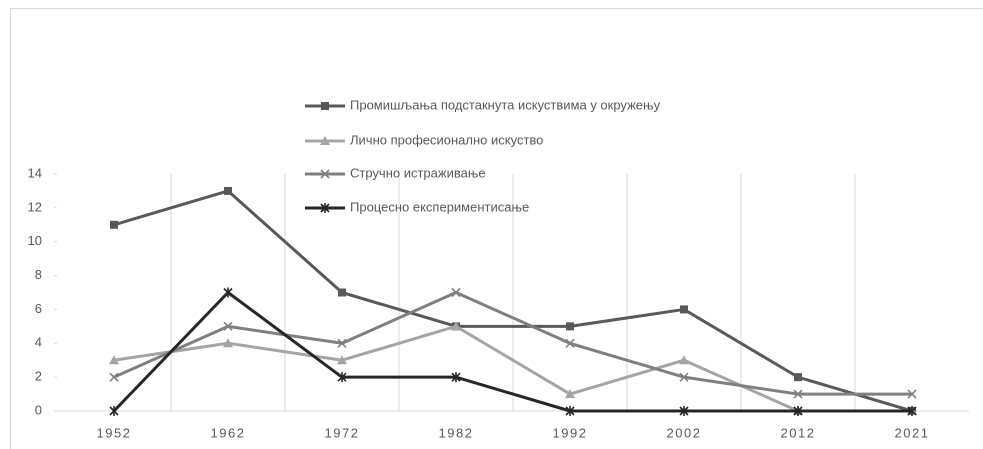 This screenshot has height=449, width=983. What do you see at coordinates (228, 432) in the screenshot?
I see `x-tick-label: 1962` at bounding box center [228, 432].